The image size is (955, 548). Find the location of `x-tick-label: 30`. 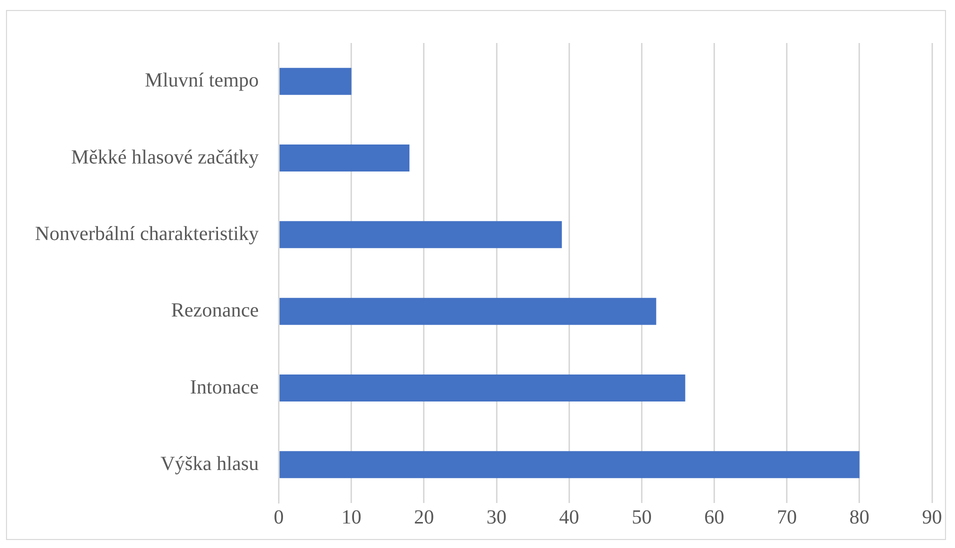

x-tick-label: 30 is located at coordinates (496, 517).